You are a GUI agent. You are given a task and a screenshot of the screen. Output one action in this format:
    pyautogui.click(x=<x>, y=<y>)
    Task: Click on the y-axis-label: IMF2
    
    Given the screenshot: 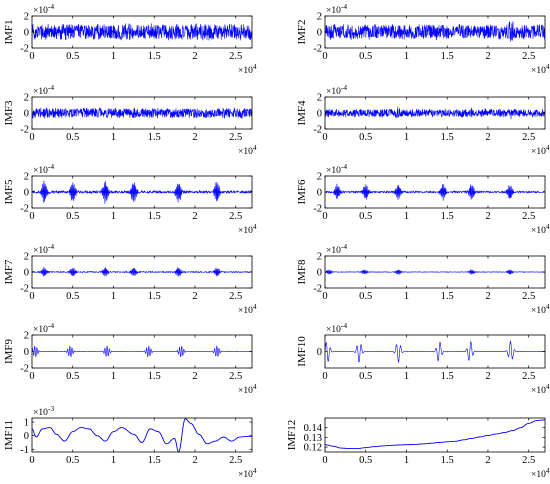 What is the action you would take?
    pyautogui.click(x=302, y=31)
    